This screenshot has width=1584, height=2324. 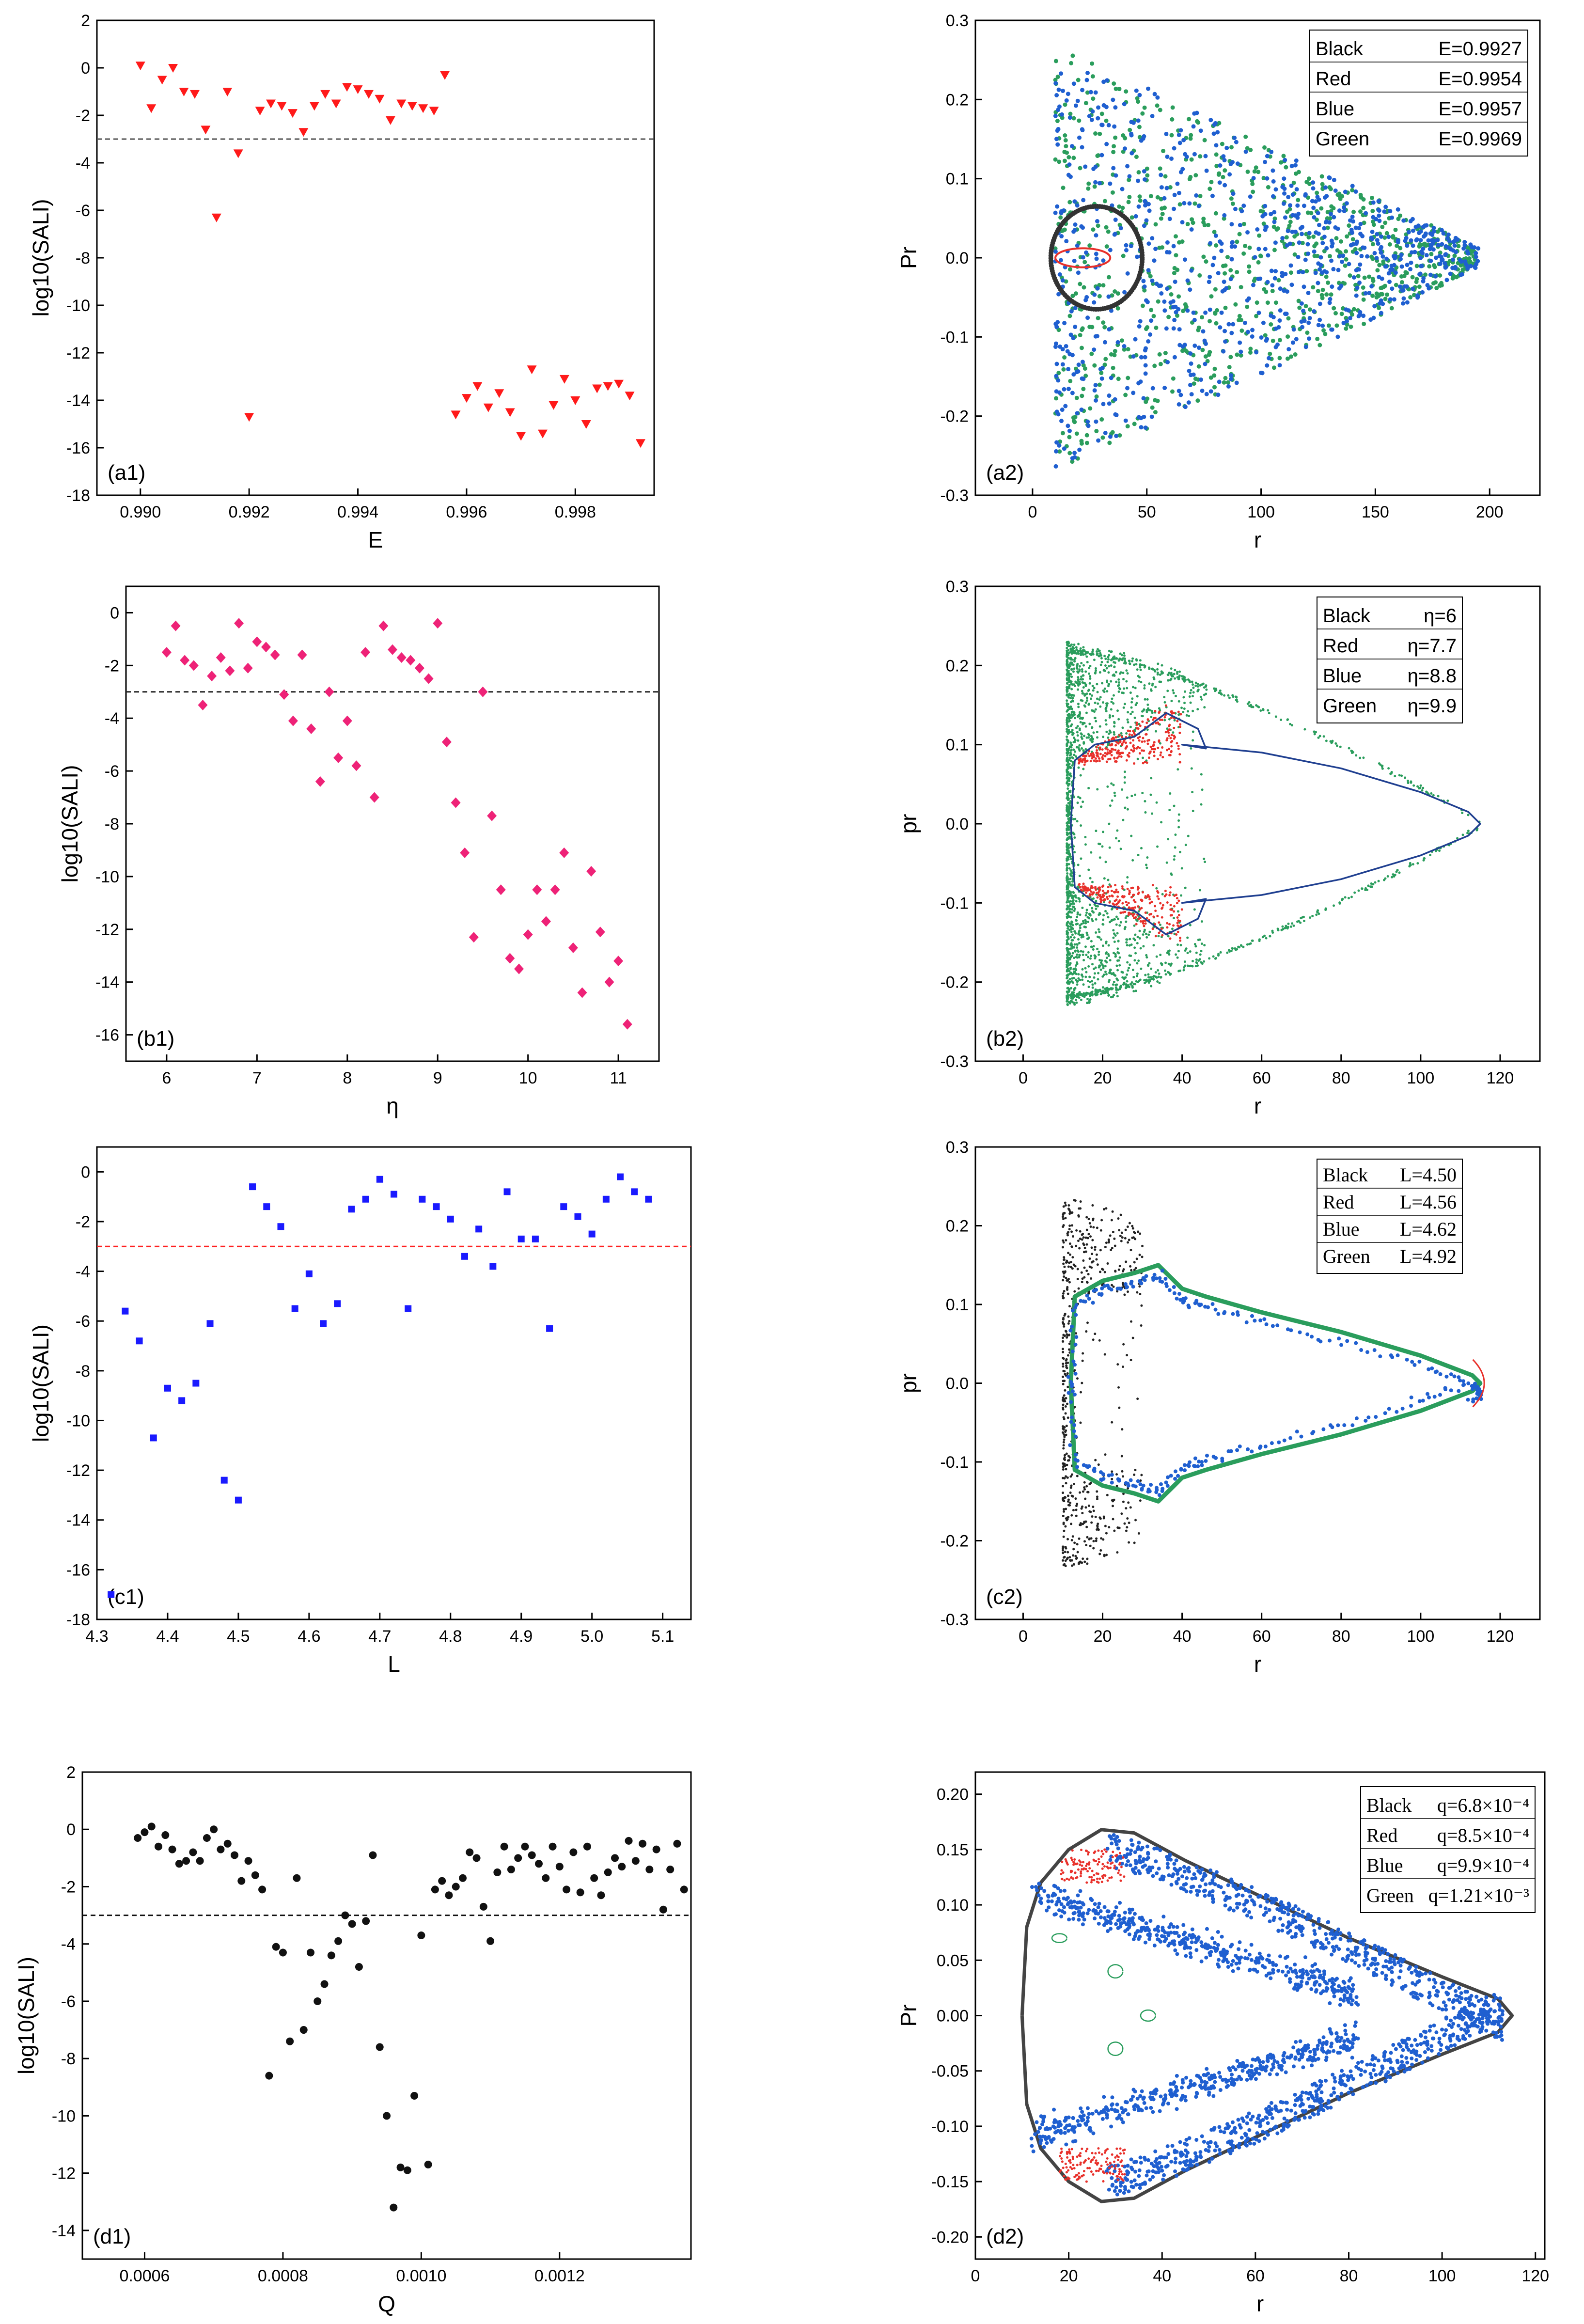 What do you see at coordinates (528, 1078) in the screenshot?
I see `x-tick-label: 10` at bounding box center [528, 1078].